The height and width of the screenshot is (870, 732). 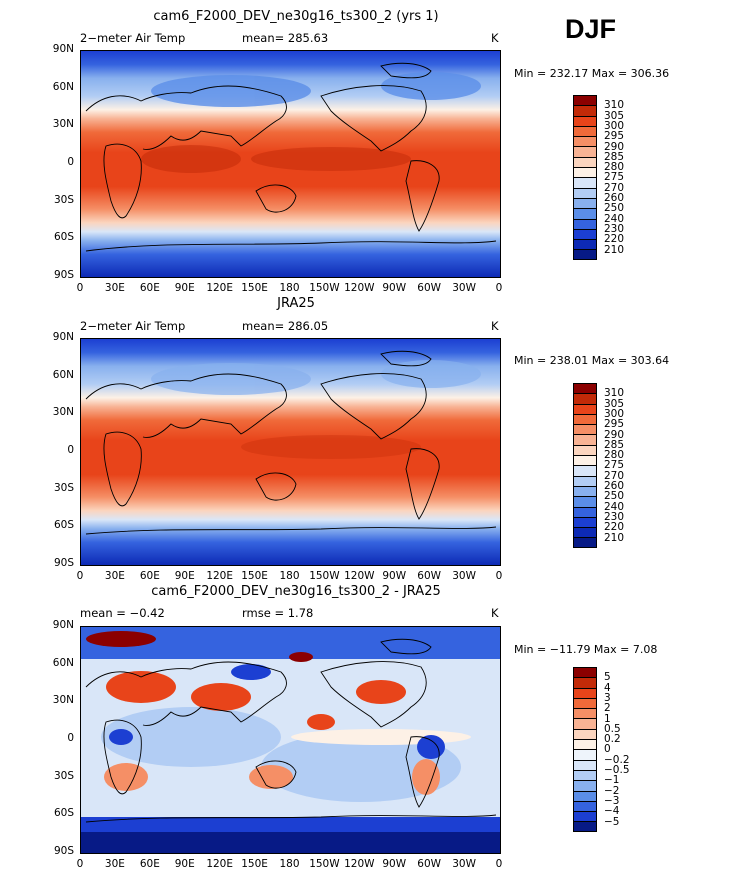 I want to click on panel-1-units-label: K, so click(x=495, y=38).